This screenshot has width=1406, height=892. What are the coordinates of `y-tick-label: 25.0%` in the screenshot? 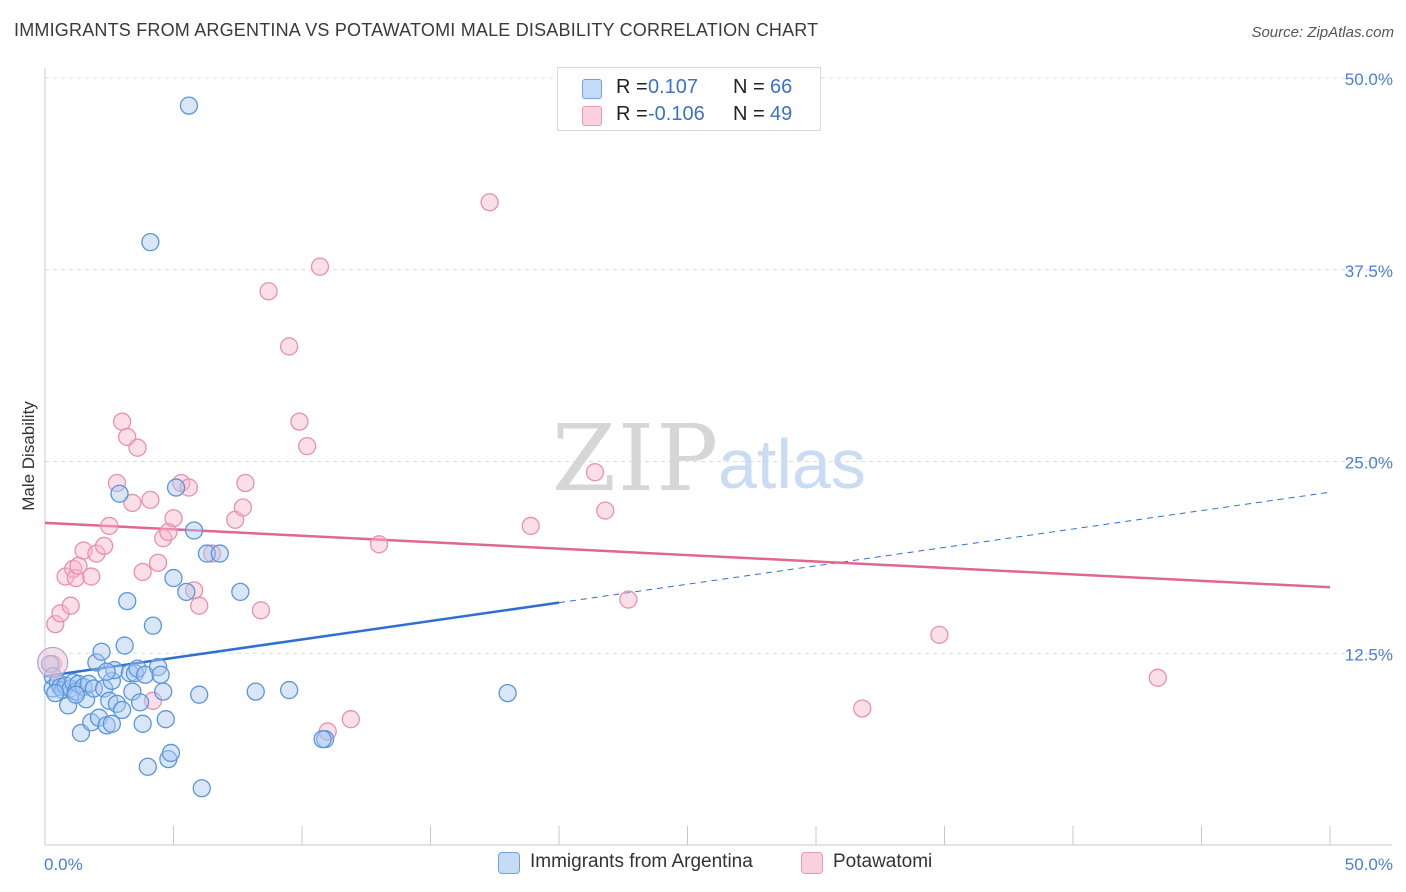 It's located at (1369, 463).